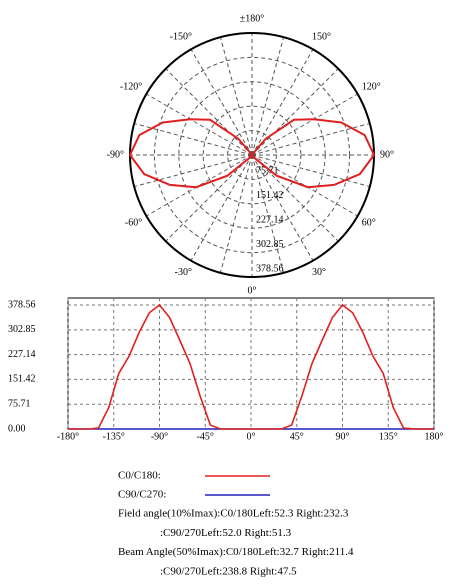 This screenshot has width=457, height=587. Describe the element at coordinates (22, 304) in the screenshot. I see `y-tick-label: 378.56` at that location.